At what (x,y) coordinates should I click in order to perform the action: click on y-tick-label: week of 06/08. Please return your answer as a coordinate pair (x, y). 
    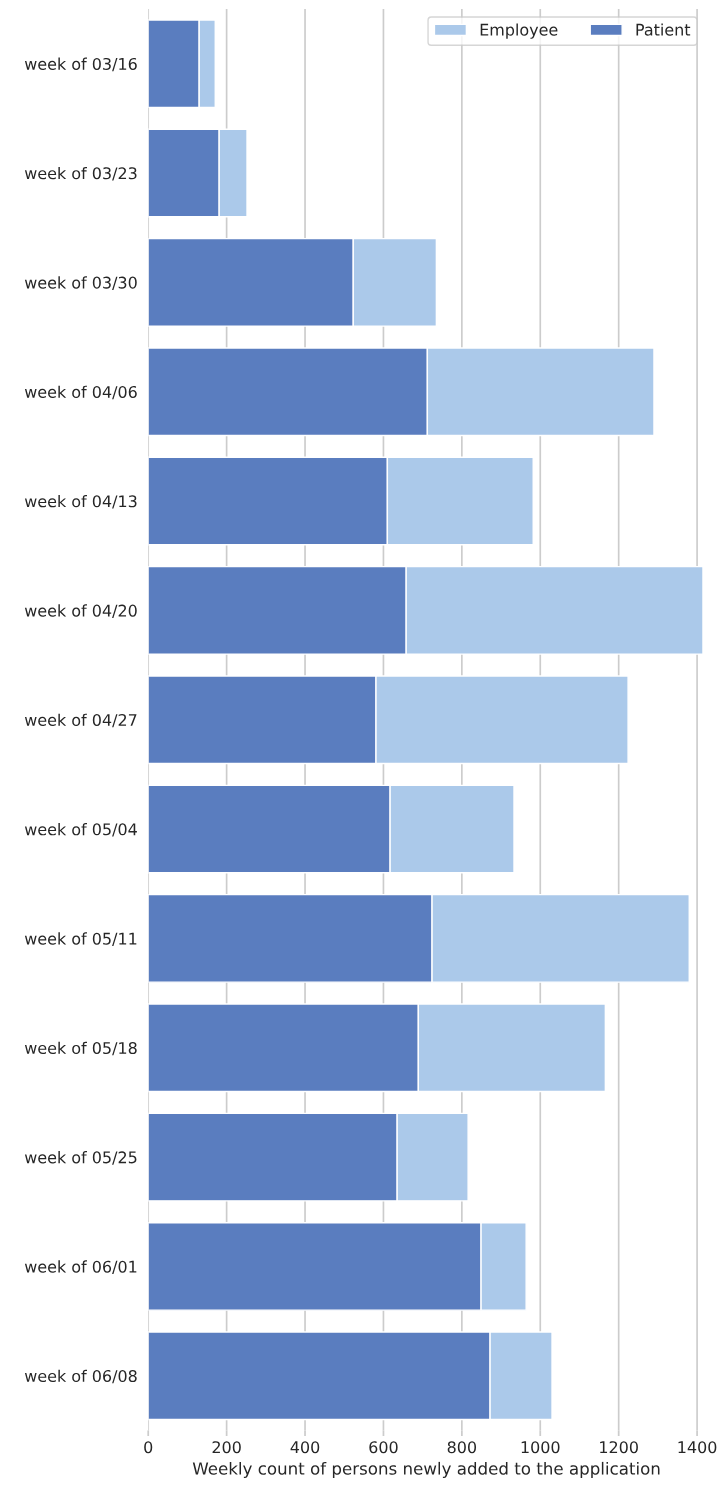
    Looking at the image, I should click on (80, 1376).